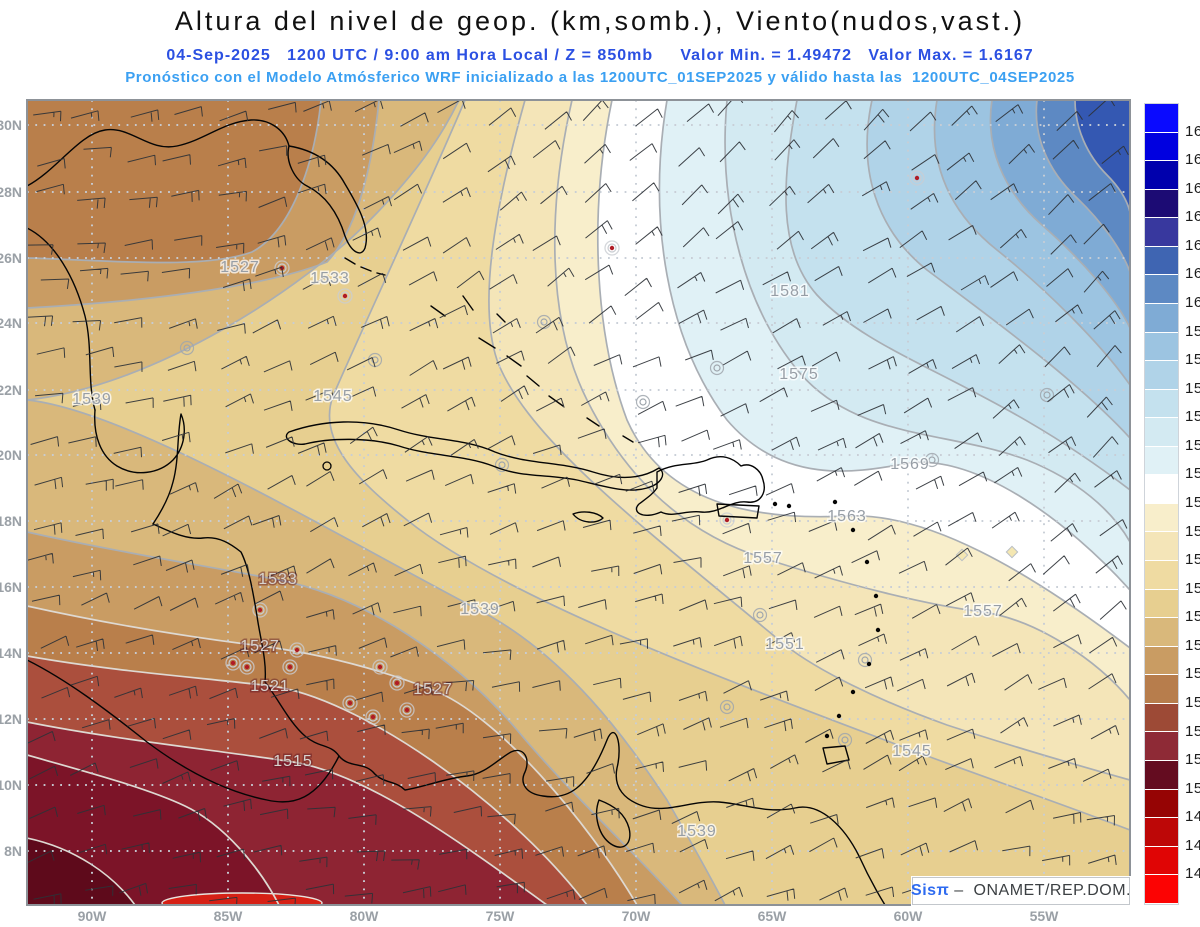 The image size is (1200, 927). Describe the element at coordinates (11, 125) in the screenshot. I see `lat-tick-label: 30N` at that location.